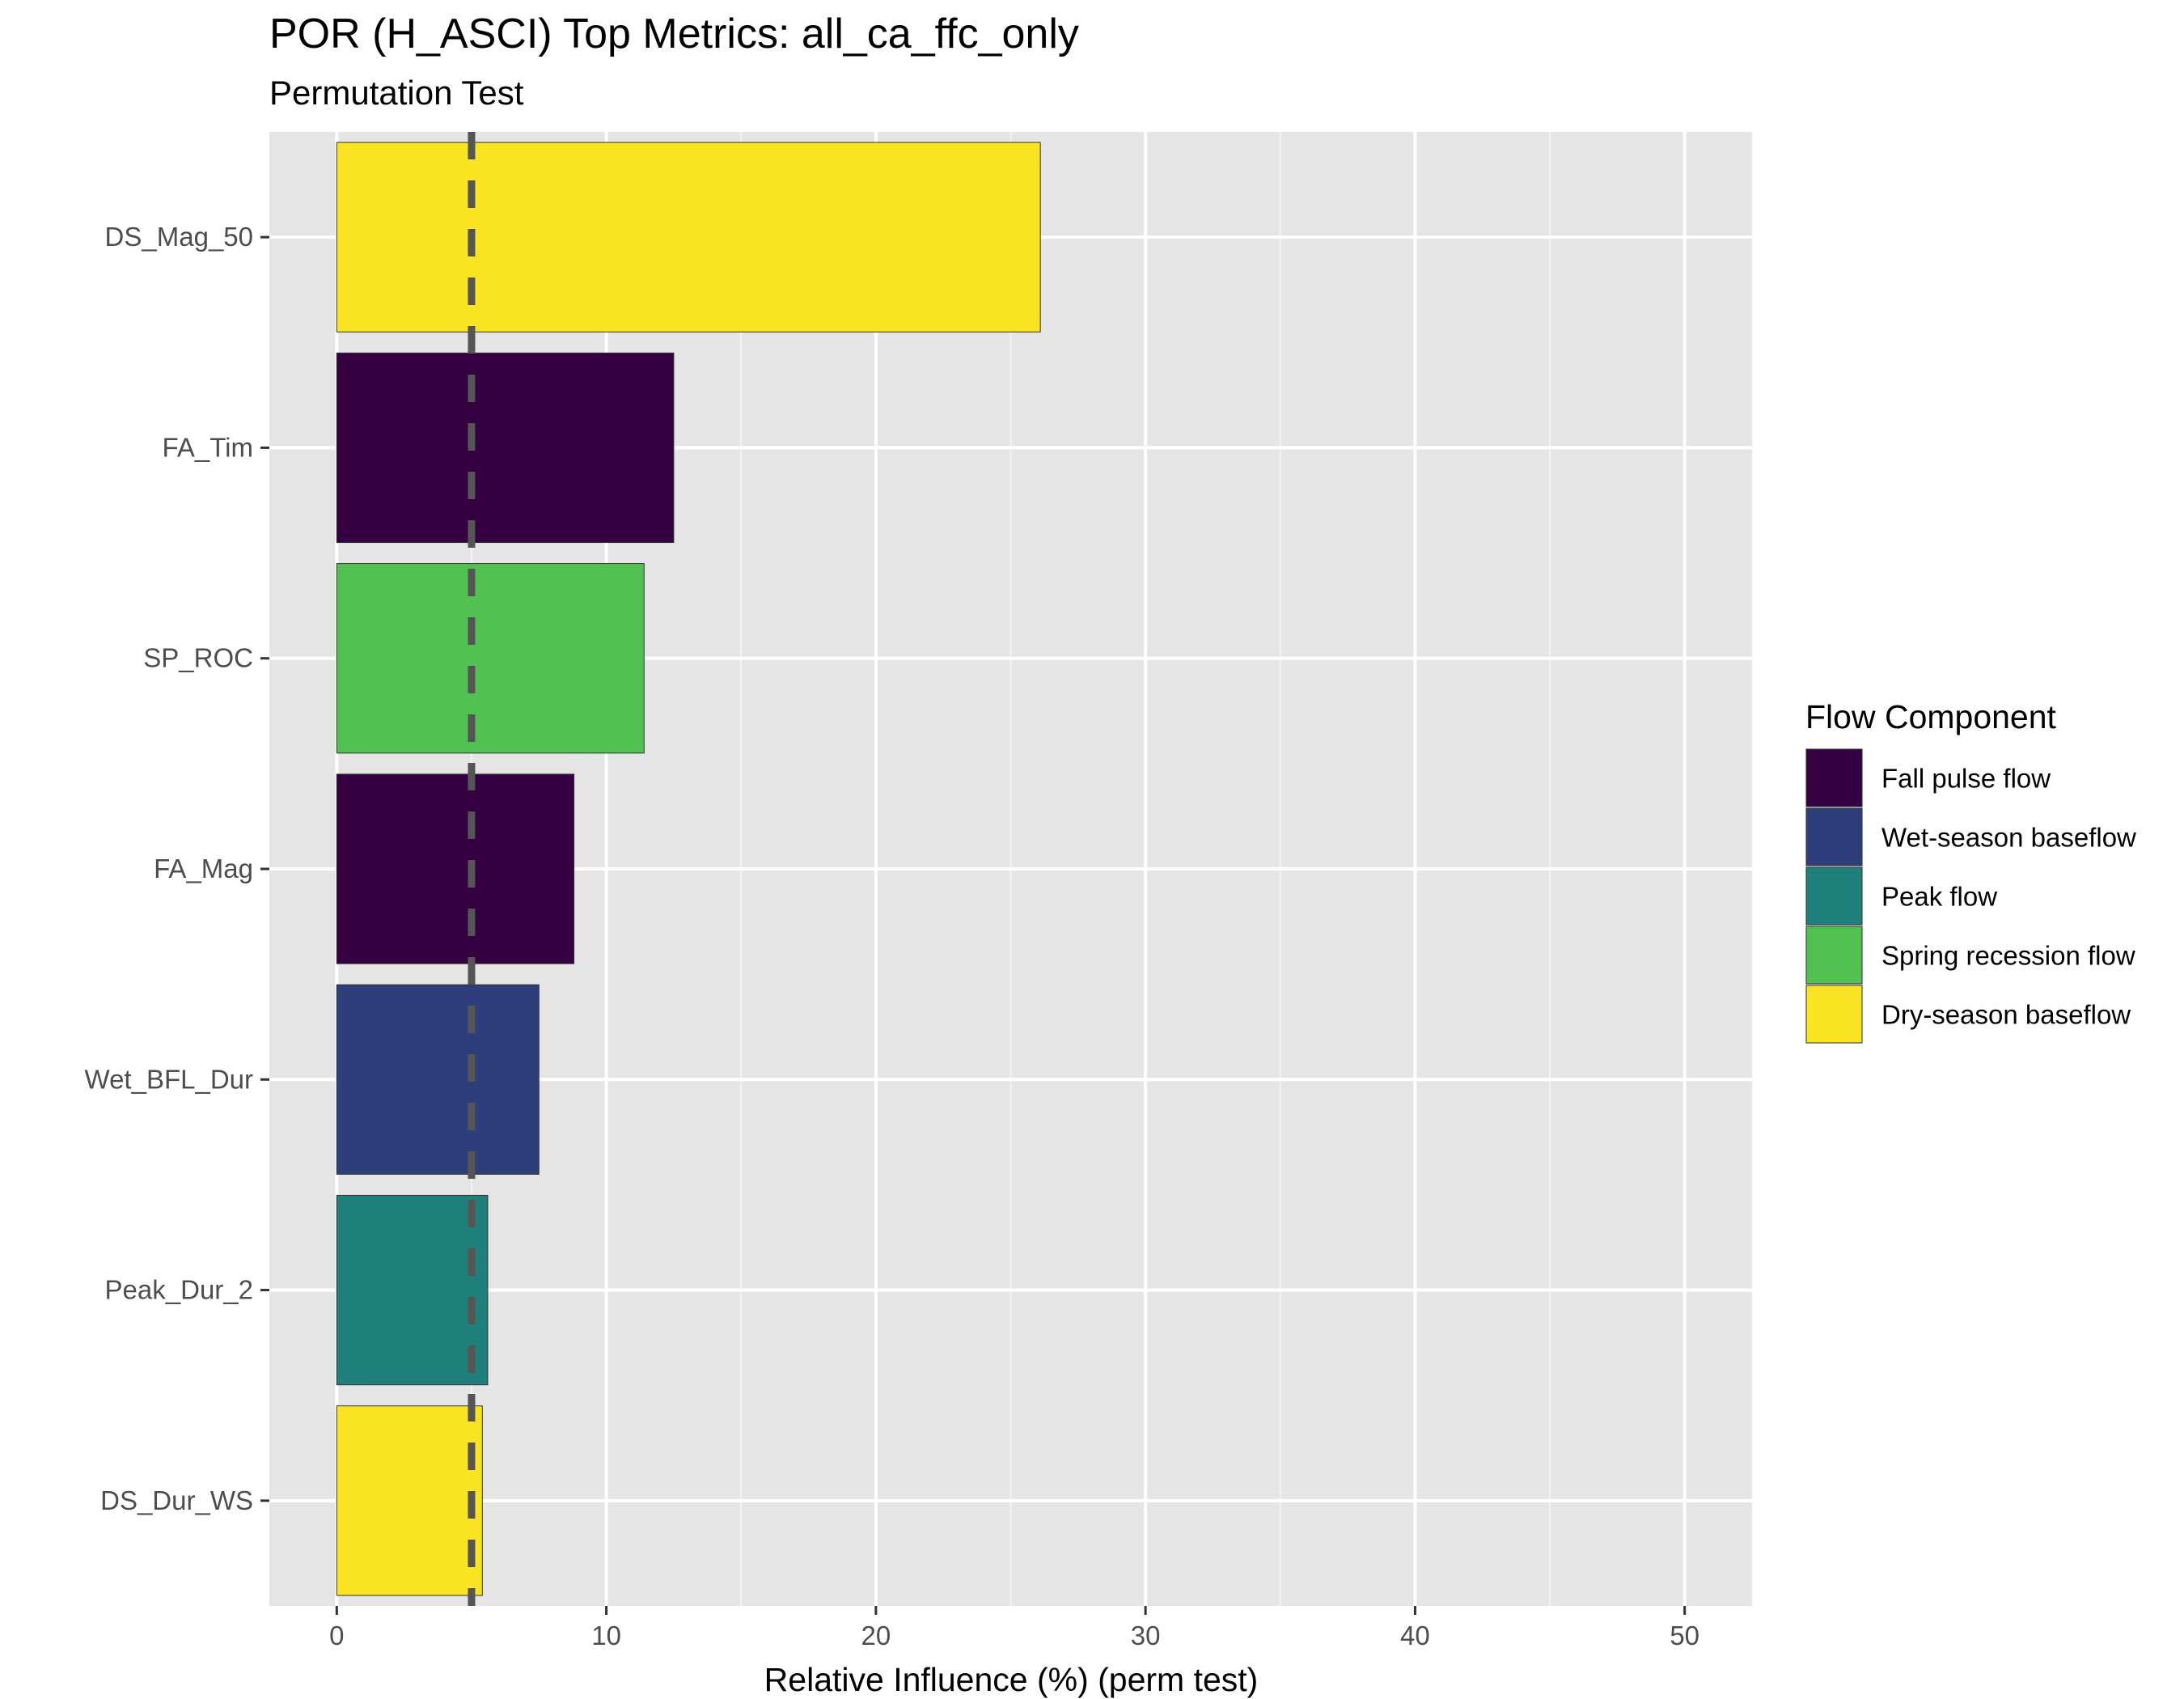 The image size is (2184, 1699). Describe the element at coordinates (1146, 1635) in the screenshot. I see `x-tick-label: 30` at that location.